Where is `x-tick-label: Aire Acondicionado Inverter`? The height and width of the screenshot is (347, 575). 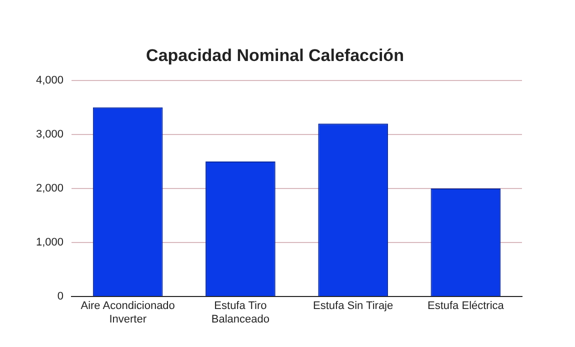 x-tick-label: Aire Acondicionado Inverter is located at coordinates (127, 313).